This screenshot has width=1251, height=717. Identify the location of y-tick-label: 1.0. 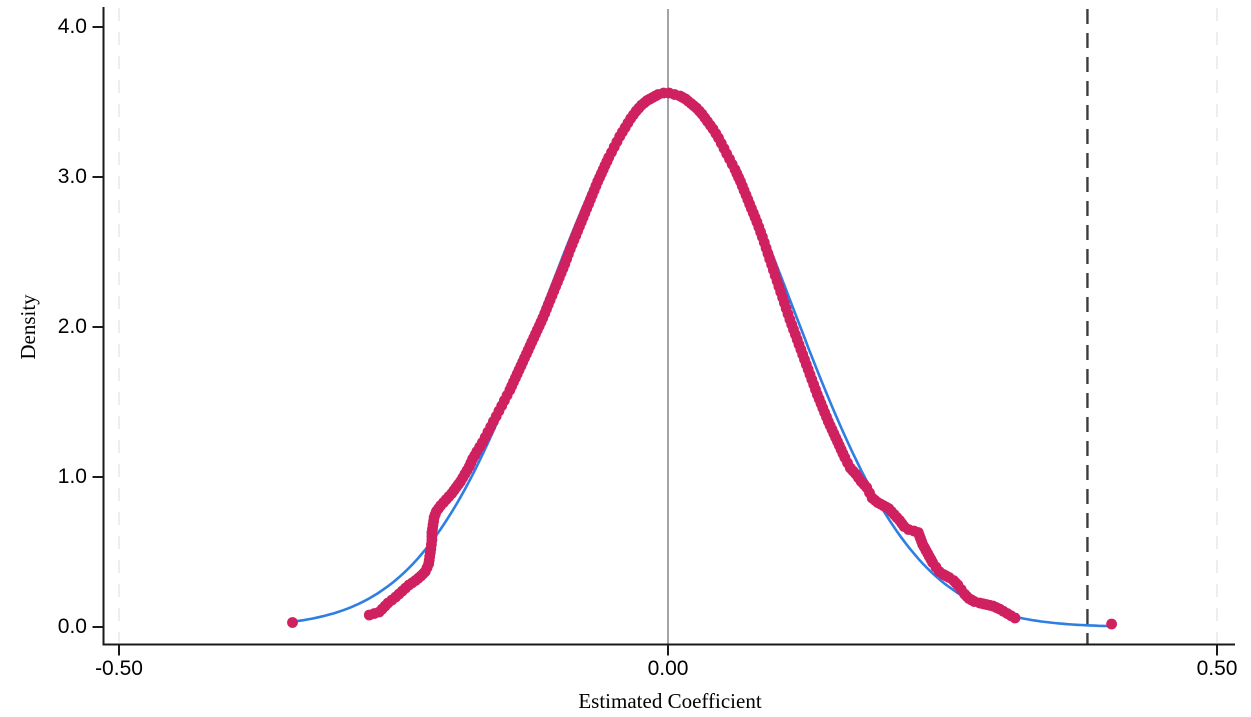
(72, 476).